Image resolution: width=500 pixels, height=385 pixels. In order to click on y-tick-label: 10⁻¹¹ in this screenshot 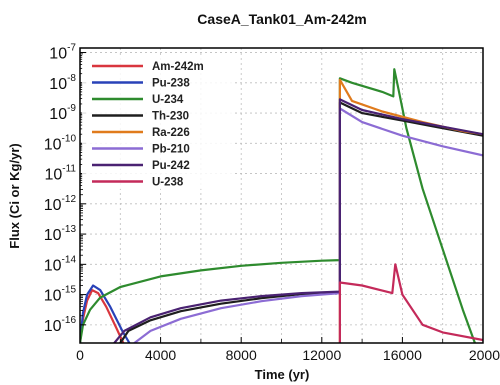, I will do `click(60, 174)`.